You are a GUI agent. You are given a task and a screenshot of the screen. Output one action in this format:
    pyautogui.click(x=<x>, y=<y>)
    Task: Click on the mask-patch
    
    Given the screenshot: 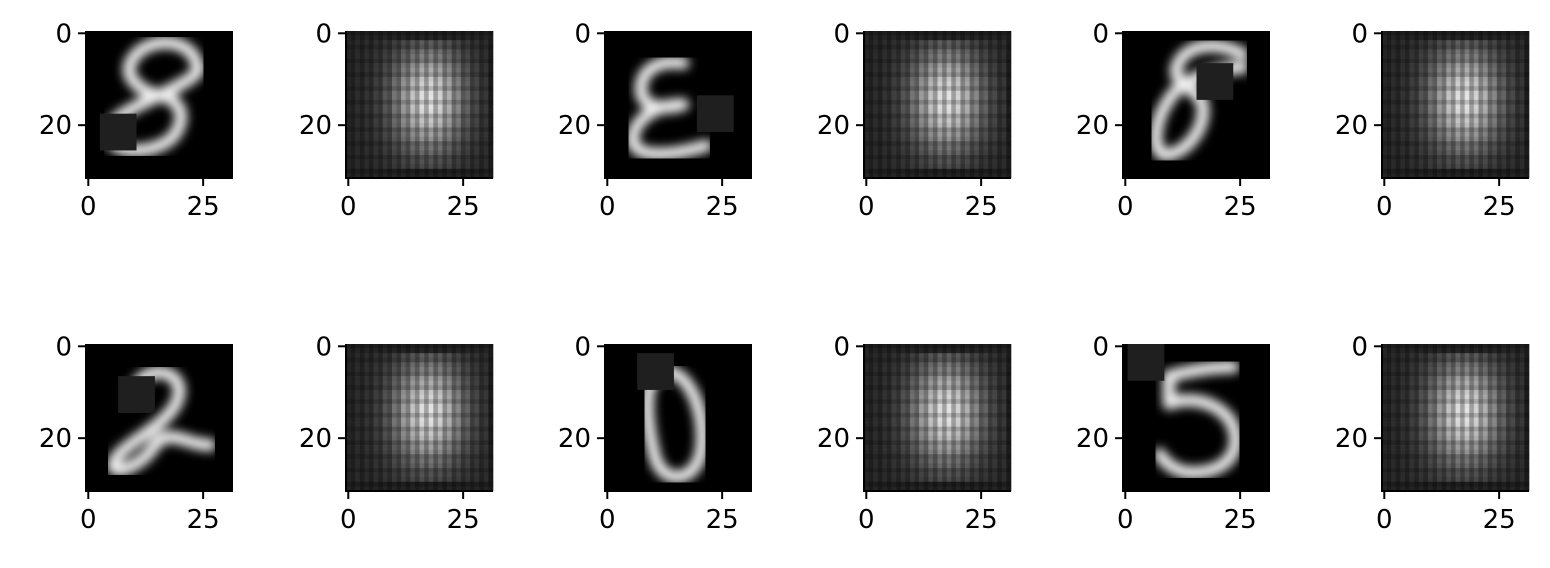 What is the action you would take?
    pyautogui.click(x=136, y=394)
    